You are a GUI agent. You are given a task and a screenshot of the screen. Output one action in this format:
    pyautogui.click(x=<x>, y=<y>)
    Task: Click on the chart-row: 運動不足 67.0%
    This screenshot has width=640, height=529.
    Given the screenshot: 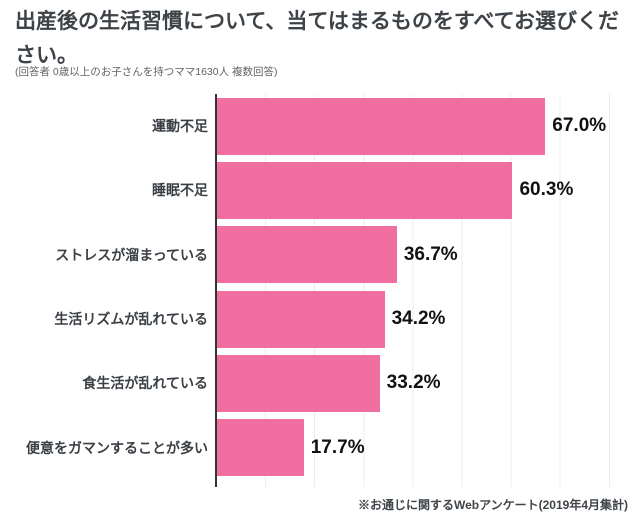 What is the action you would take?
    pyautogui.click(x=320, y=126)
    